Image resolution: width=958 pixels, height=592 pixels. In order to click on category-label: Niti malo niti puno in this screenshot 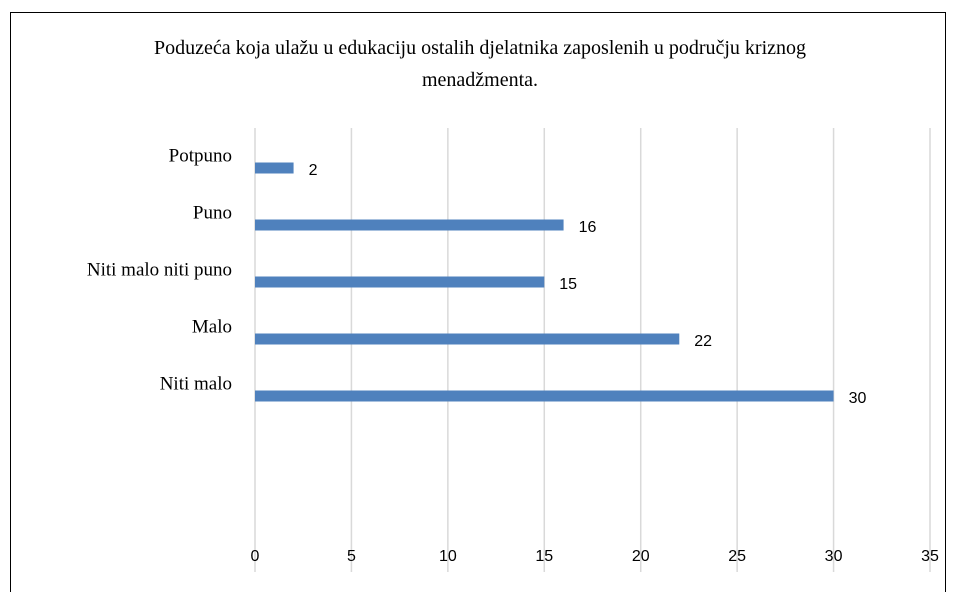, I will do `click(159, 269)`.